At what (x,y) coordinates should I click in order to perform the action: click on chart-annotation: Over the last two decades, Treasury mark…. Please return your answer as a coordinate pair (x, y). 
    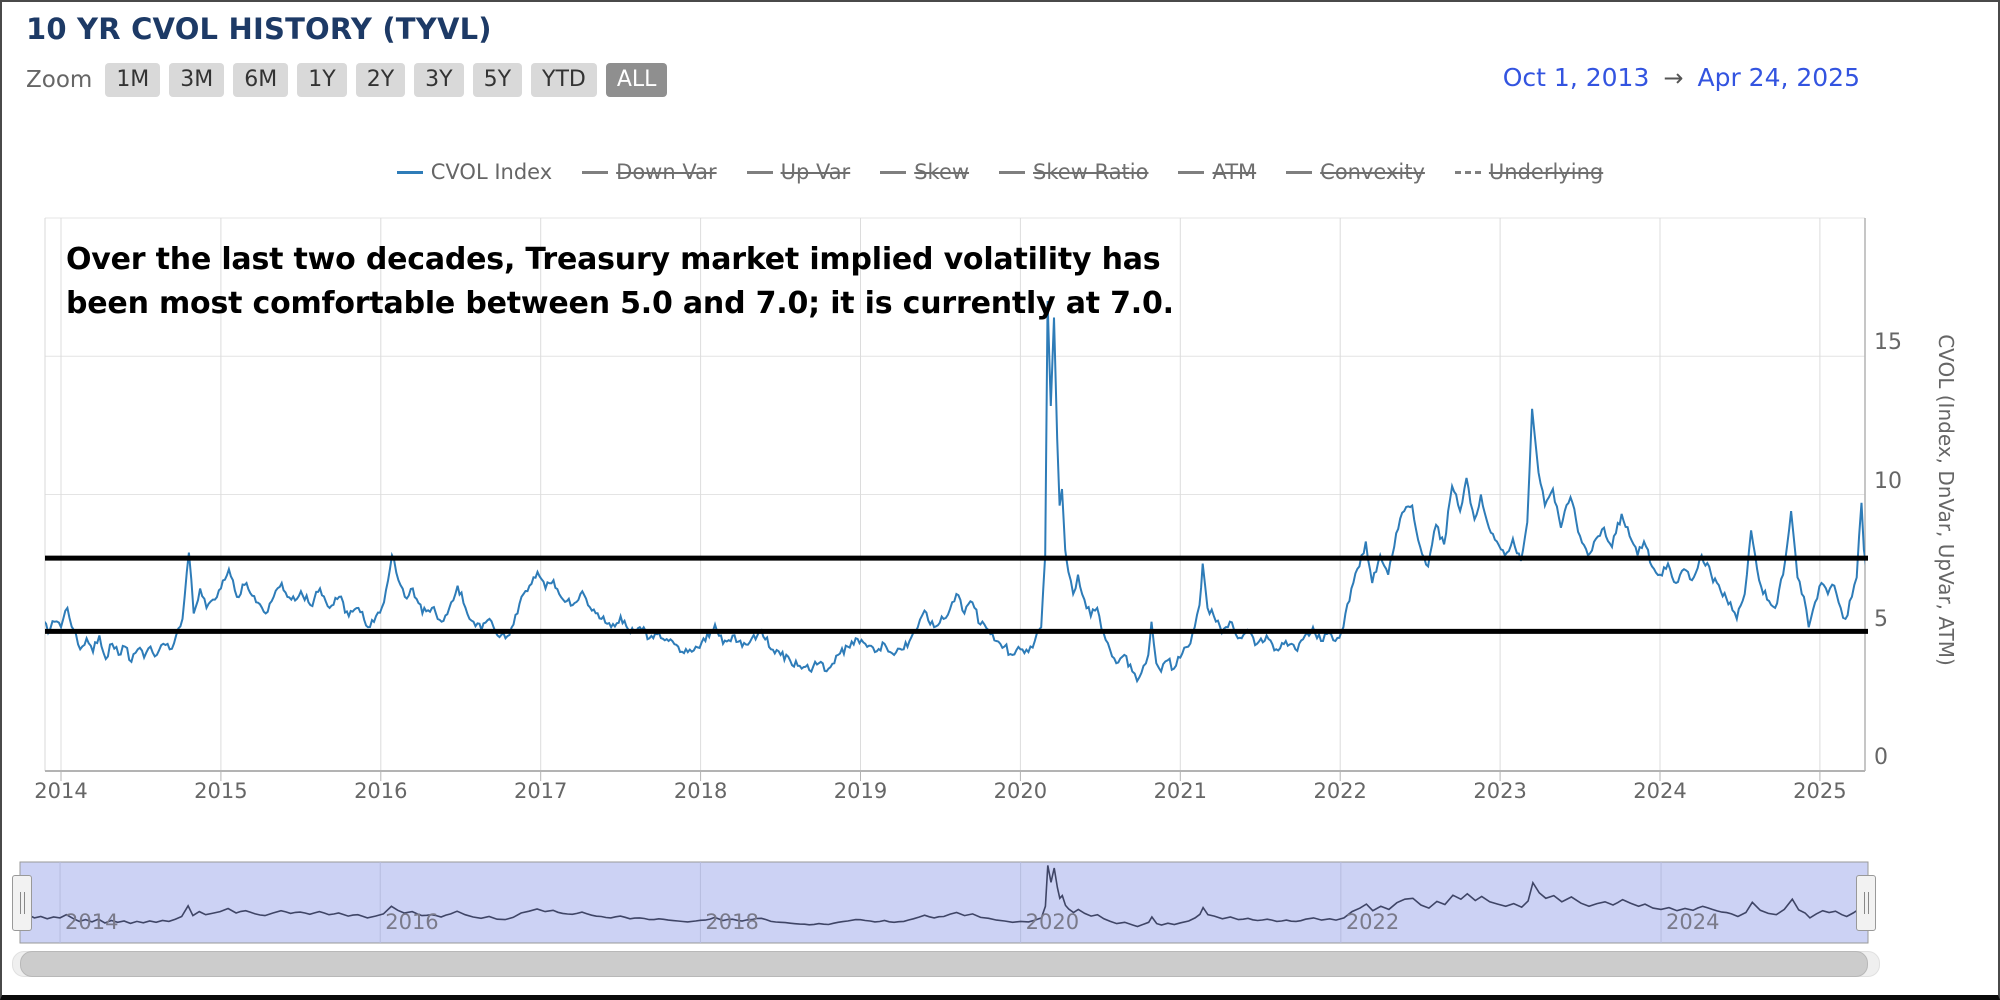
    Looking at the image, I should click on (620, 282).